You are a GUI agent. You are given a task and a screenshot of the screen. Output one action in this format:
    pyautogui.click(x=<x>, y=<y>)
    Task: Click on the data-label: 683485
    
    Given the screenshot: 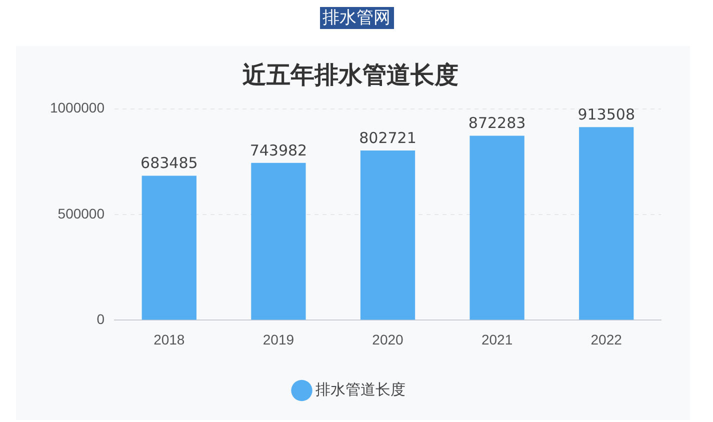 What is the action you would take?
    pyautogui.click(x=169, y=163)
    